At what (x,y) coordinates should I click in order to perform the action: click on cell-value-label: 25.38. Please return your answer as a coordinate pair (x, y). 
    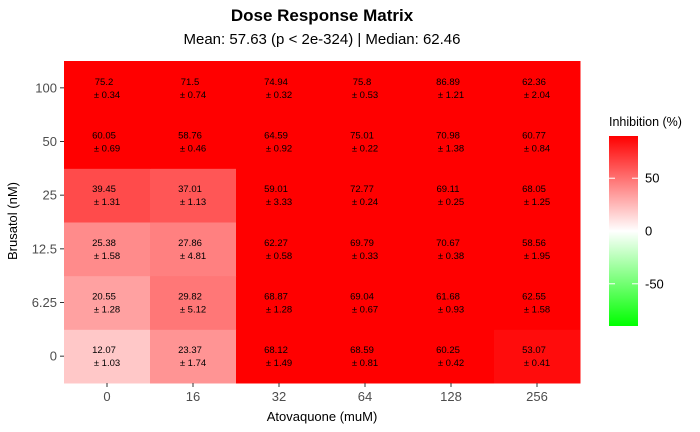
    Looking at the image, I should click on (104, 243).